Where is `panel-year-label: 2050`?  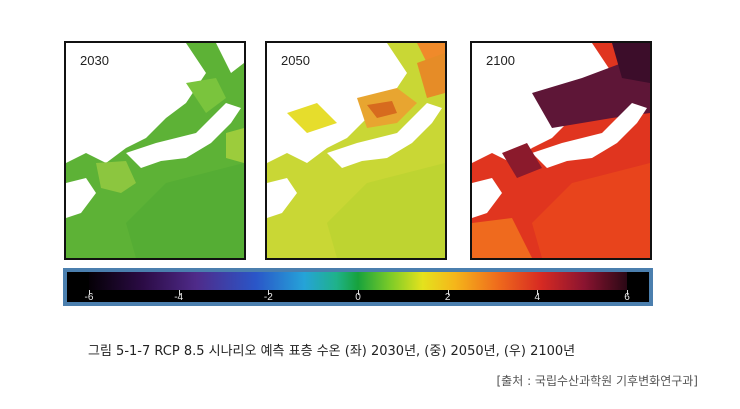
panel-year-label: 2050 is located at coordinates (295, 60).